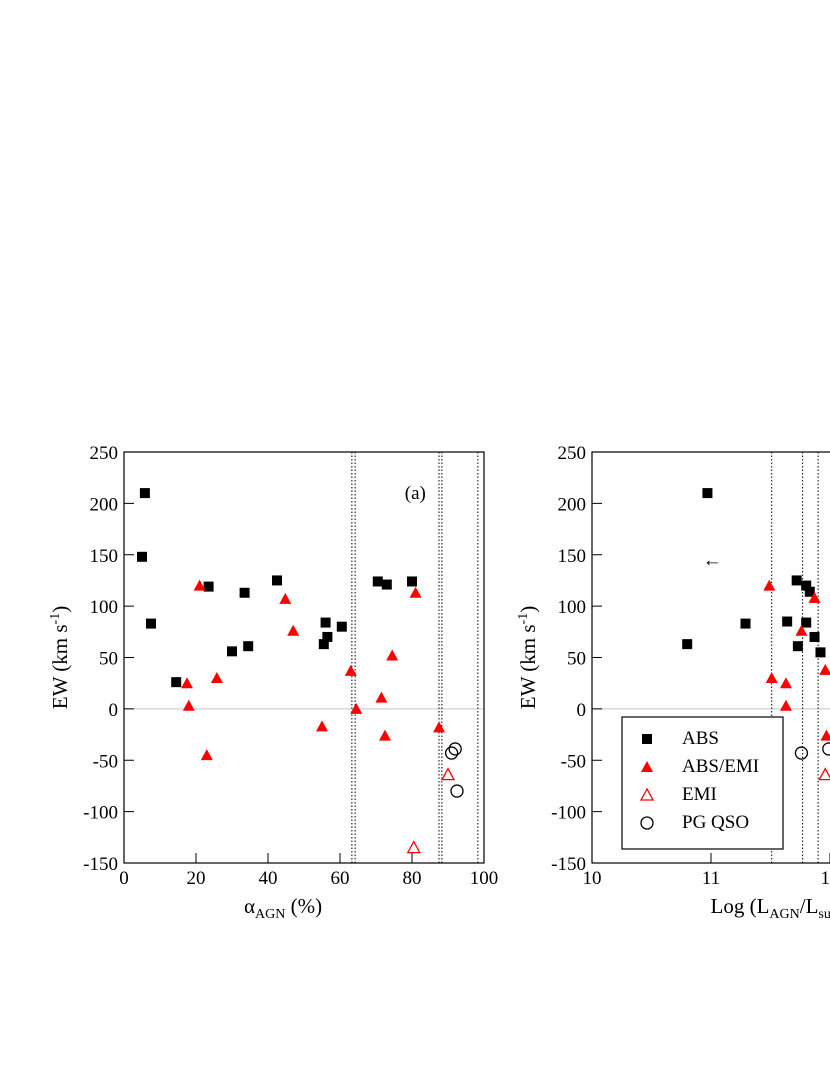  What do you see at coordinates (809, 906) in the screenshot?
I see `label-part: /L` at bounding box center [809, 906].